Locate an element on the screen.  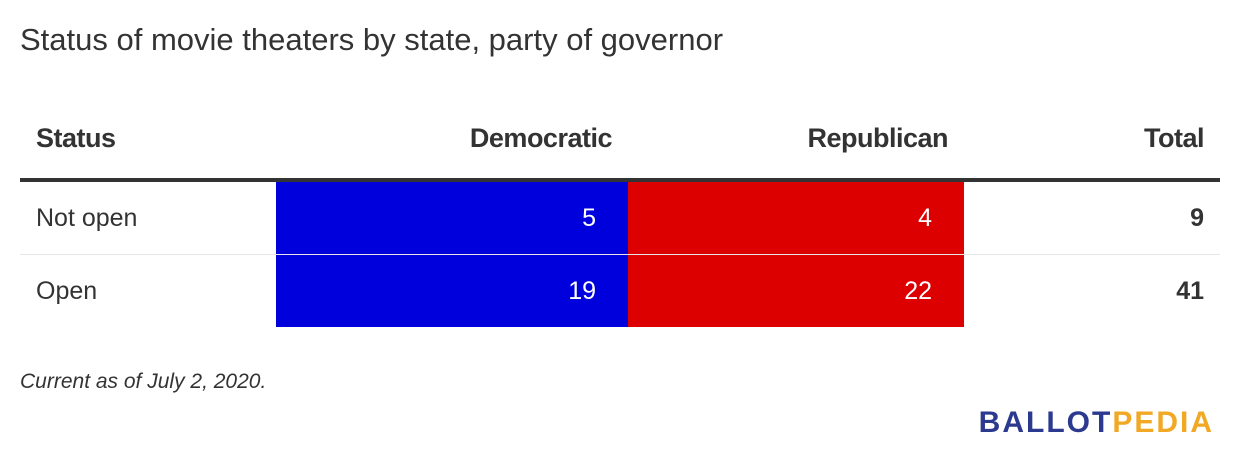
republican-value-cell: 22 is located at coordinates (796, 290).